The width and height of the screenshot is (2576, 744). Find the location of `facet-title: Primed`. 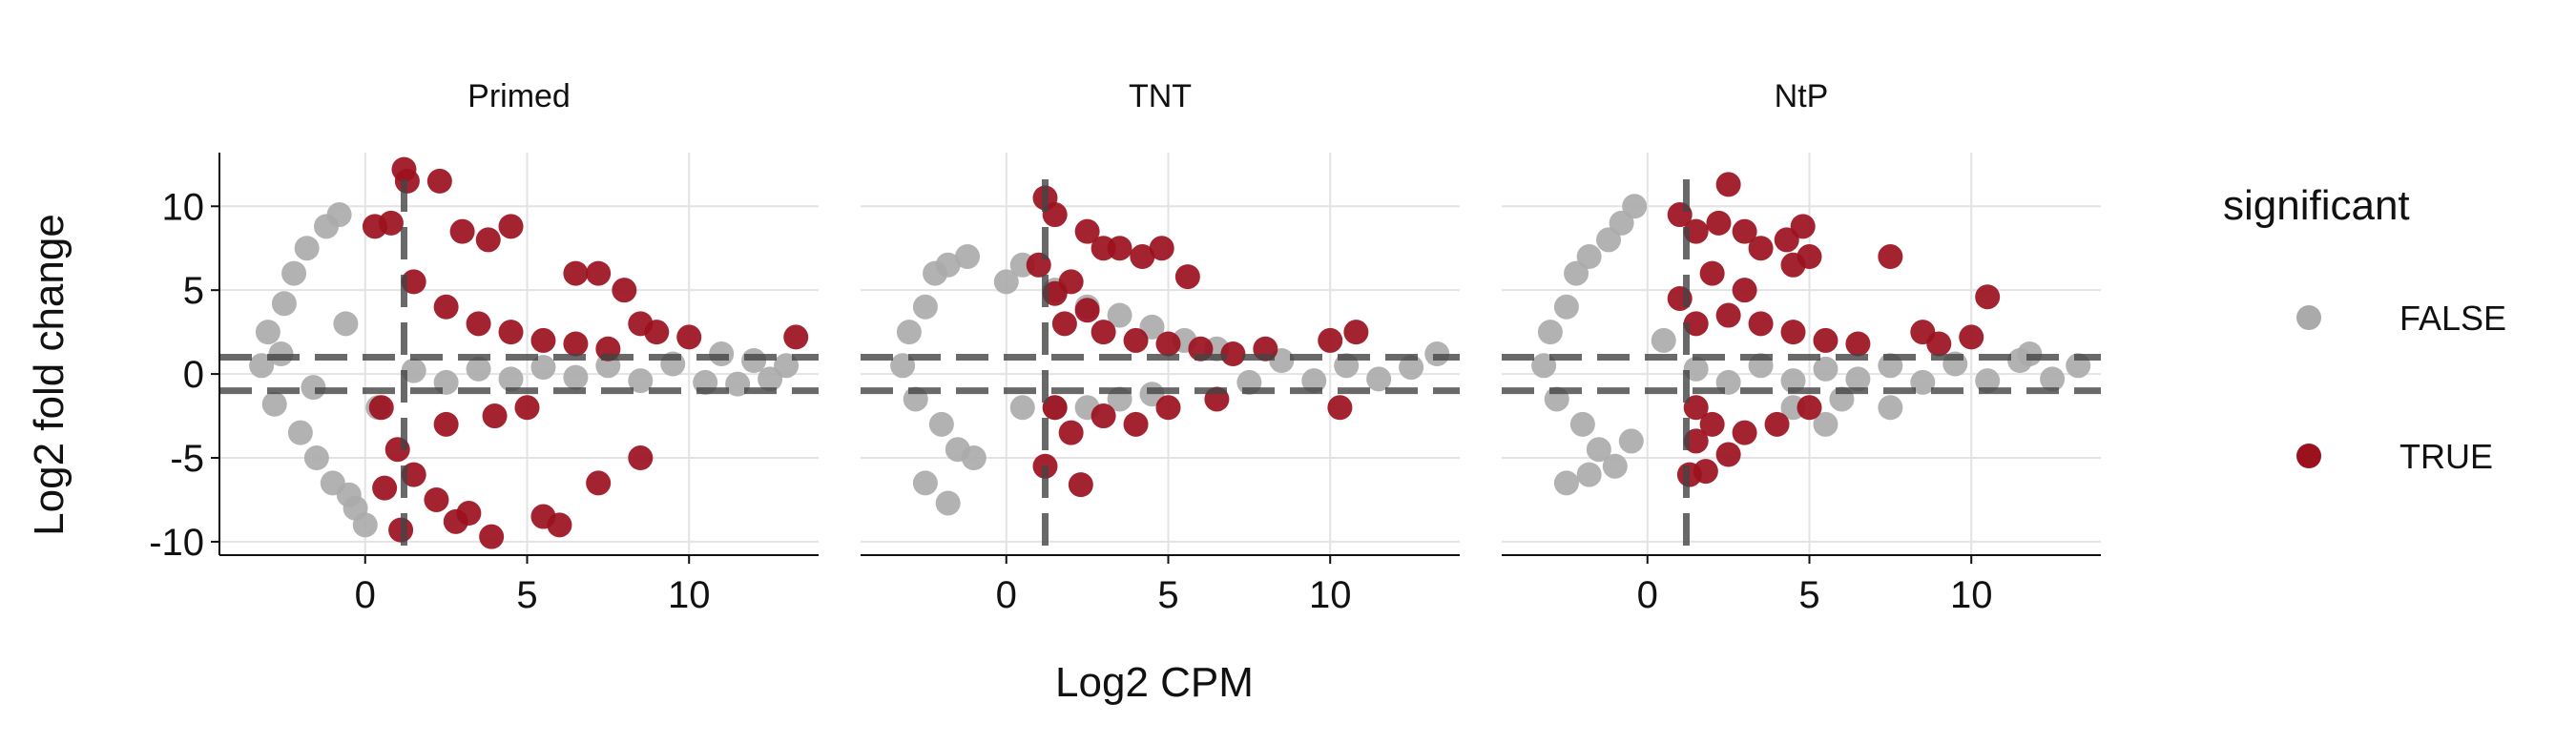

facet-title: Primed is located at coordinates (519, 96).